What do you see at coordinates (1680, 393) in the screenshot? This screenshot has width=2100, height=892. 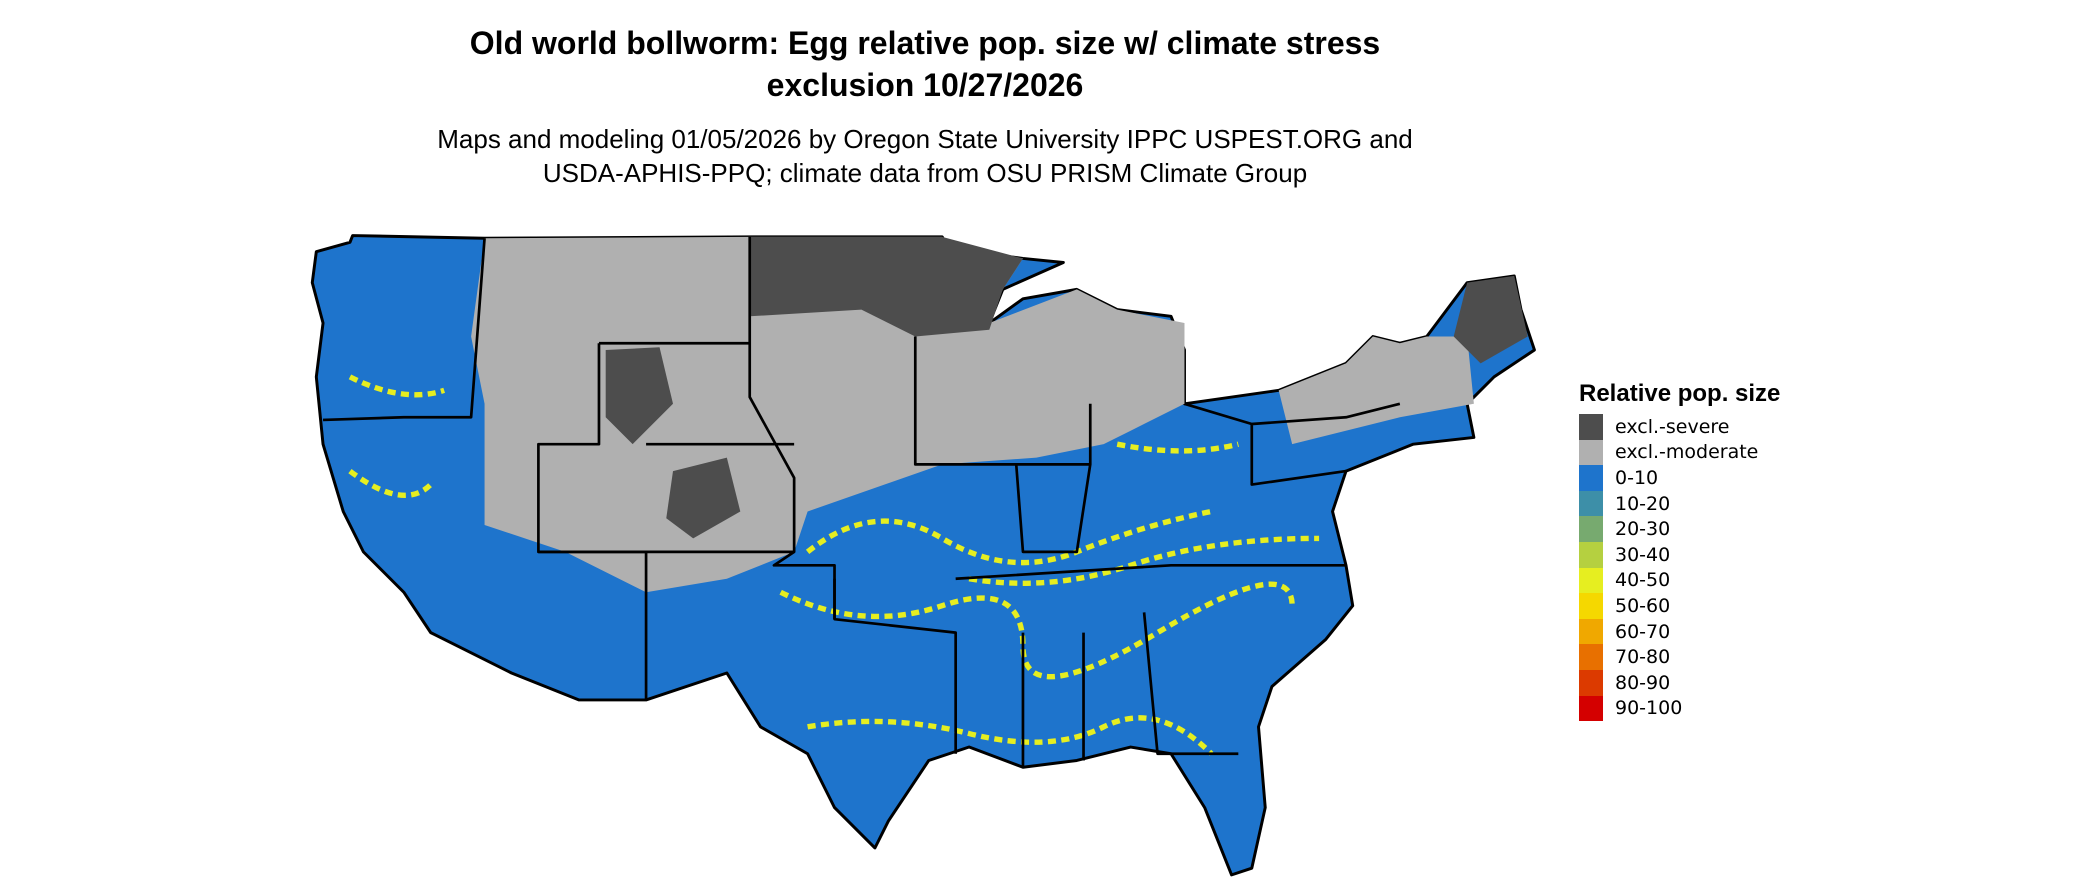 I see `legend-title: Relative pop. size` at bounding box center [1680, 393].